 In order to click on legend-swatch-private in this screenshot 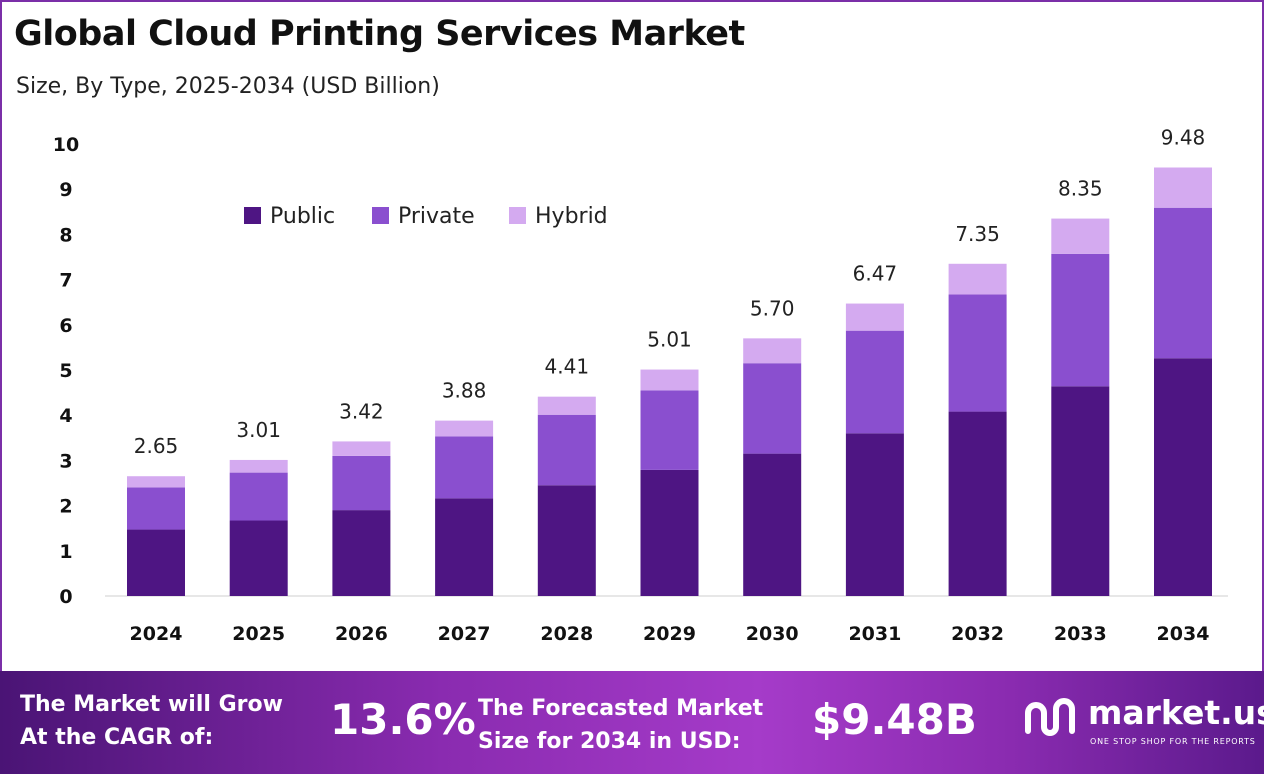, I will do `click(380, 215)`.